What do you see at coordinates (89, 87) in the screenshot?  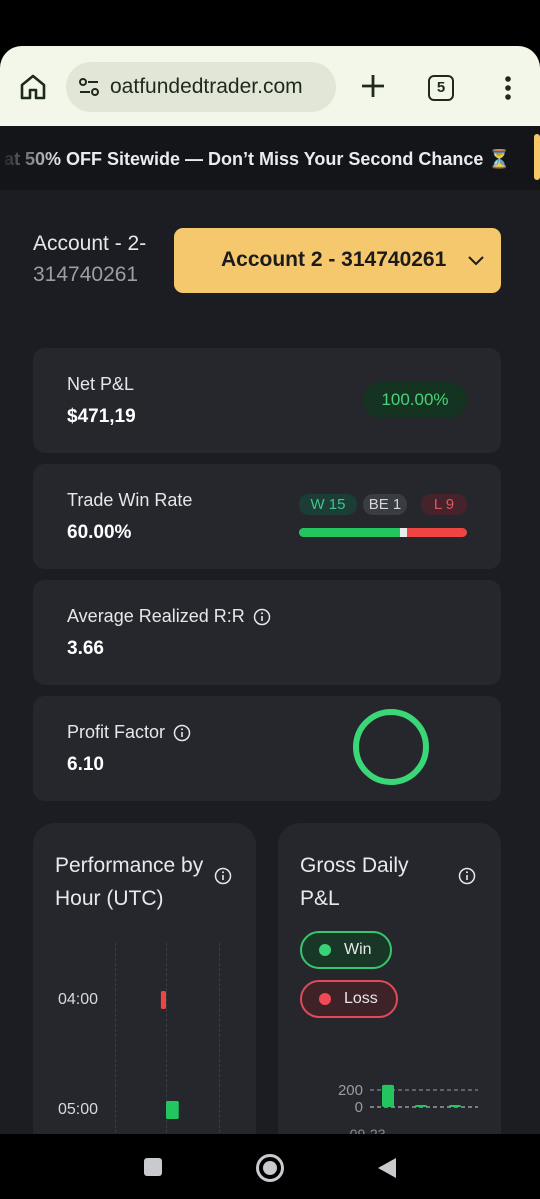 I see `site-settings-icon` at bounding box center [89, 87].